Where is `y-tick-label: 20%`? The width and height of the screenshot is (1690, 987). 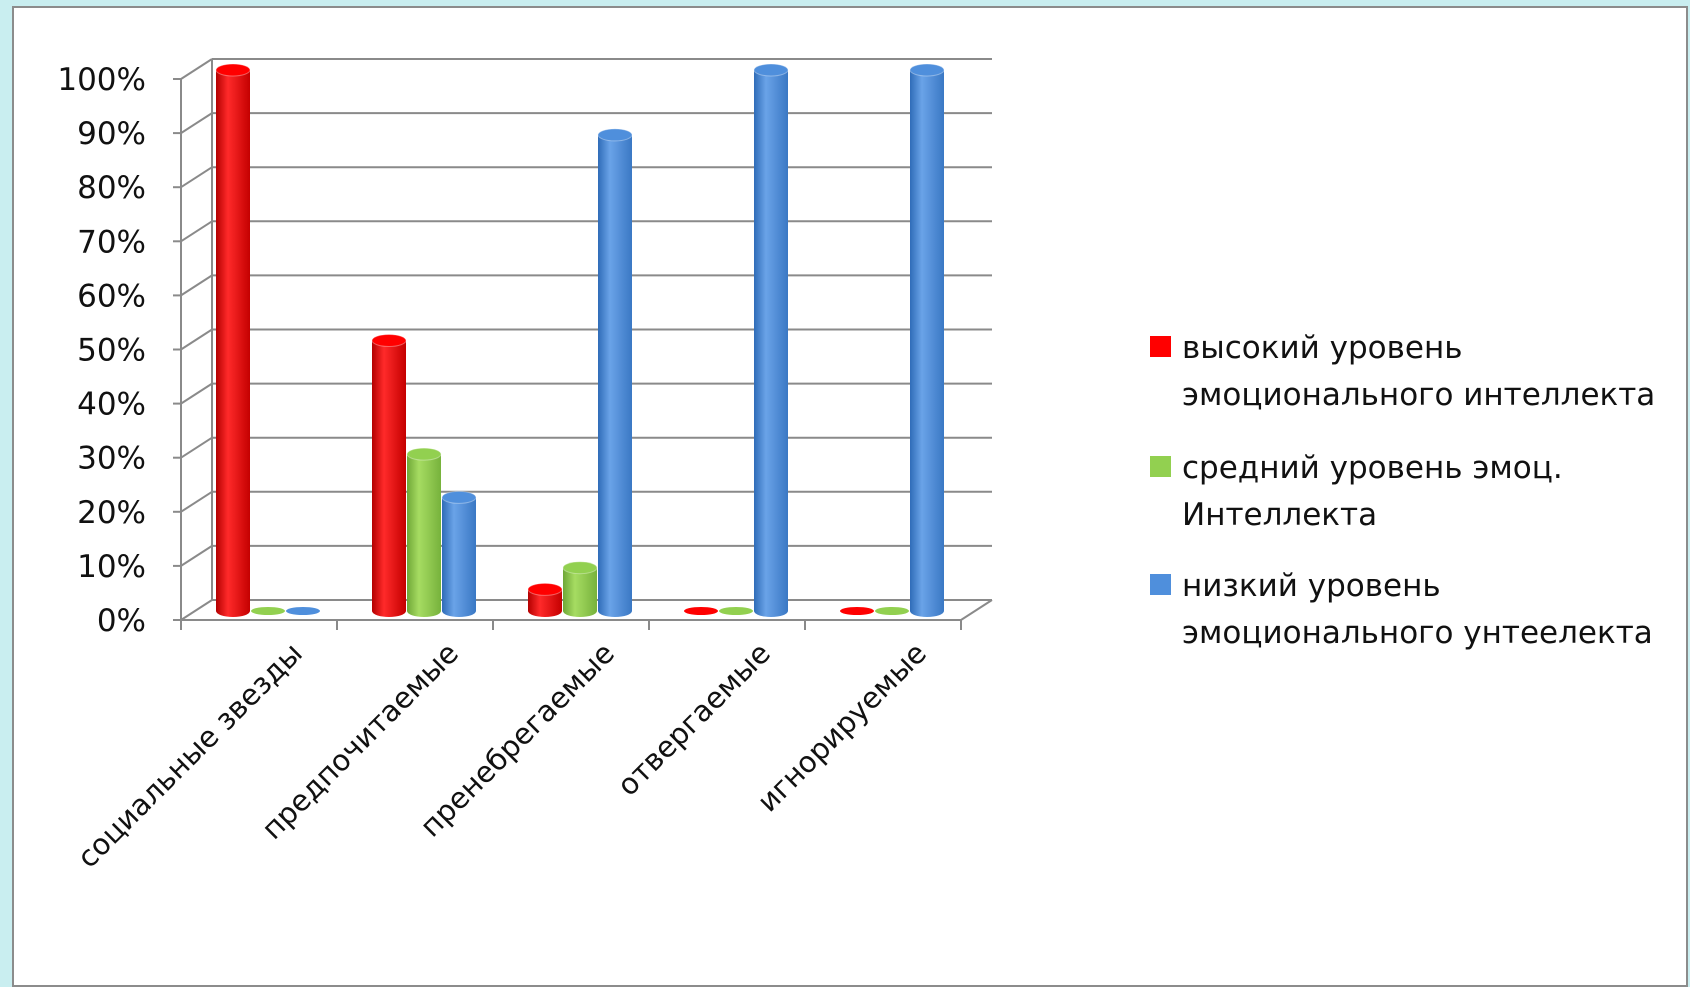 y-tick-label: 20% is located at coordinates (111, 513).